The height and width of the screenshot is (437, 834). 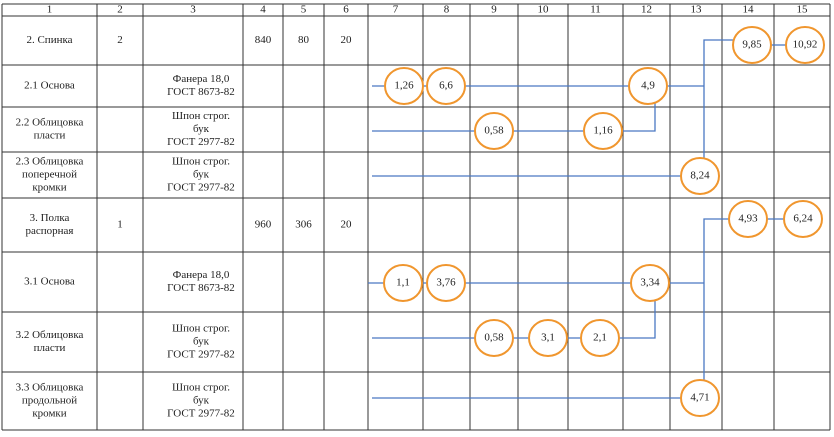 I want to click on node-label: 10,92, so click(x=805, y=45).